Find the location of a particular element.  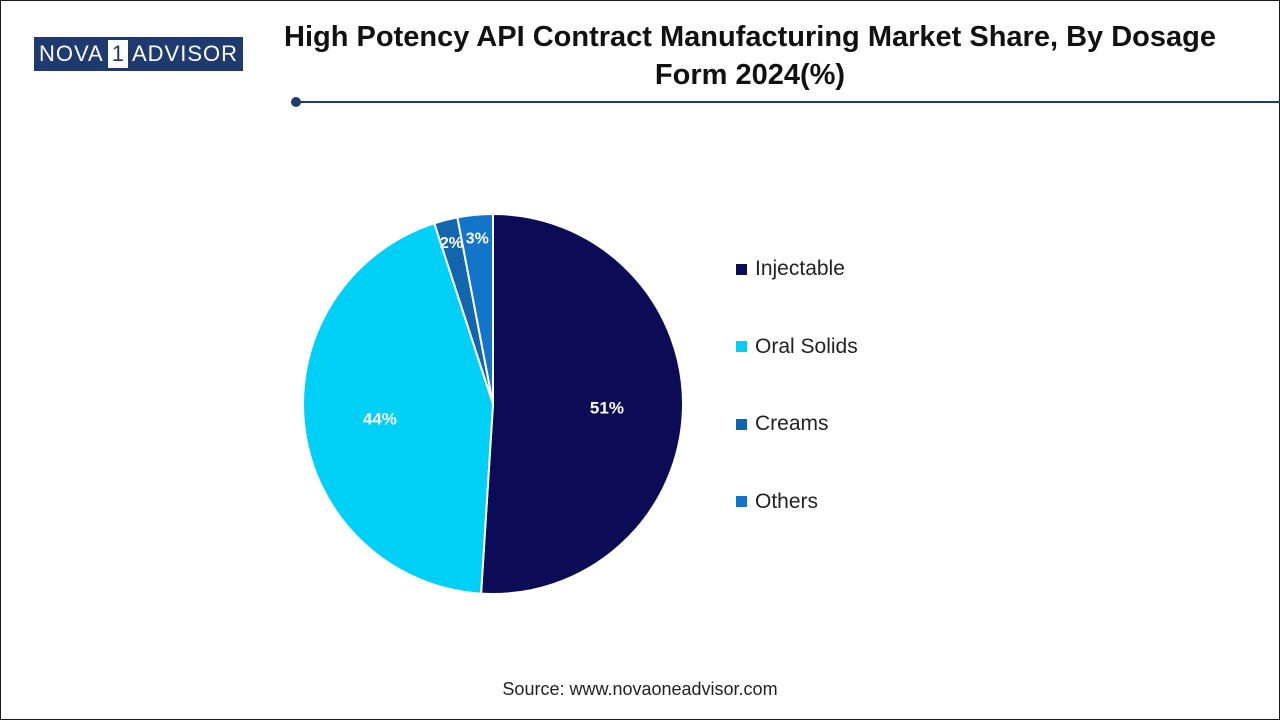

legend-item-oral-solids: Oral Solids is located at coordinates (797, 347).